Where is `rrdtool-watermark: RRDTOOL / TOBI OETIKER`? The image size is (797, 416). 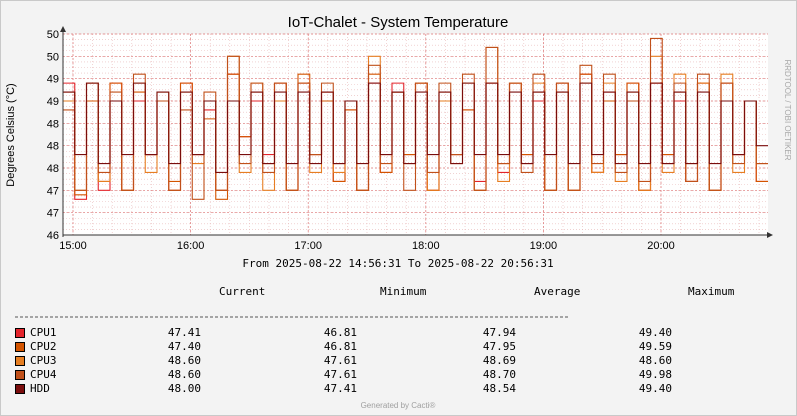 rrdtool-watermark: RRDTOOL / TOBI OETIKER is located at coordinates (787, 109).